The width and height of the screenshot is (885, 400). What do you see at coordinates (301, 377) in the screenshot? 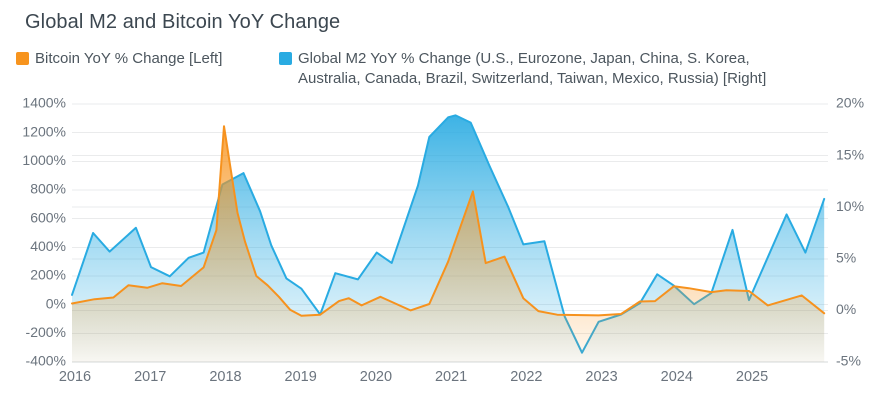
I see `x-axis-tick-label: 2019` at bounding box center [301, 377].